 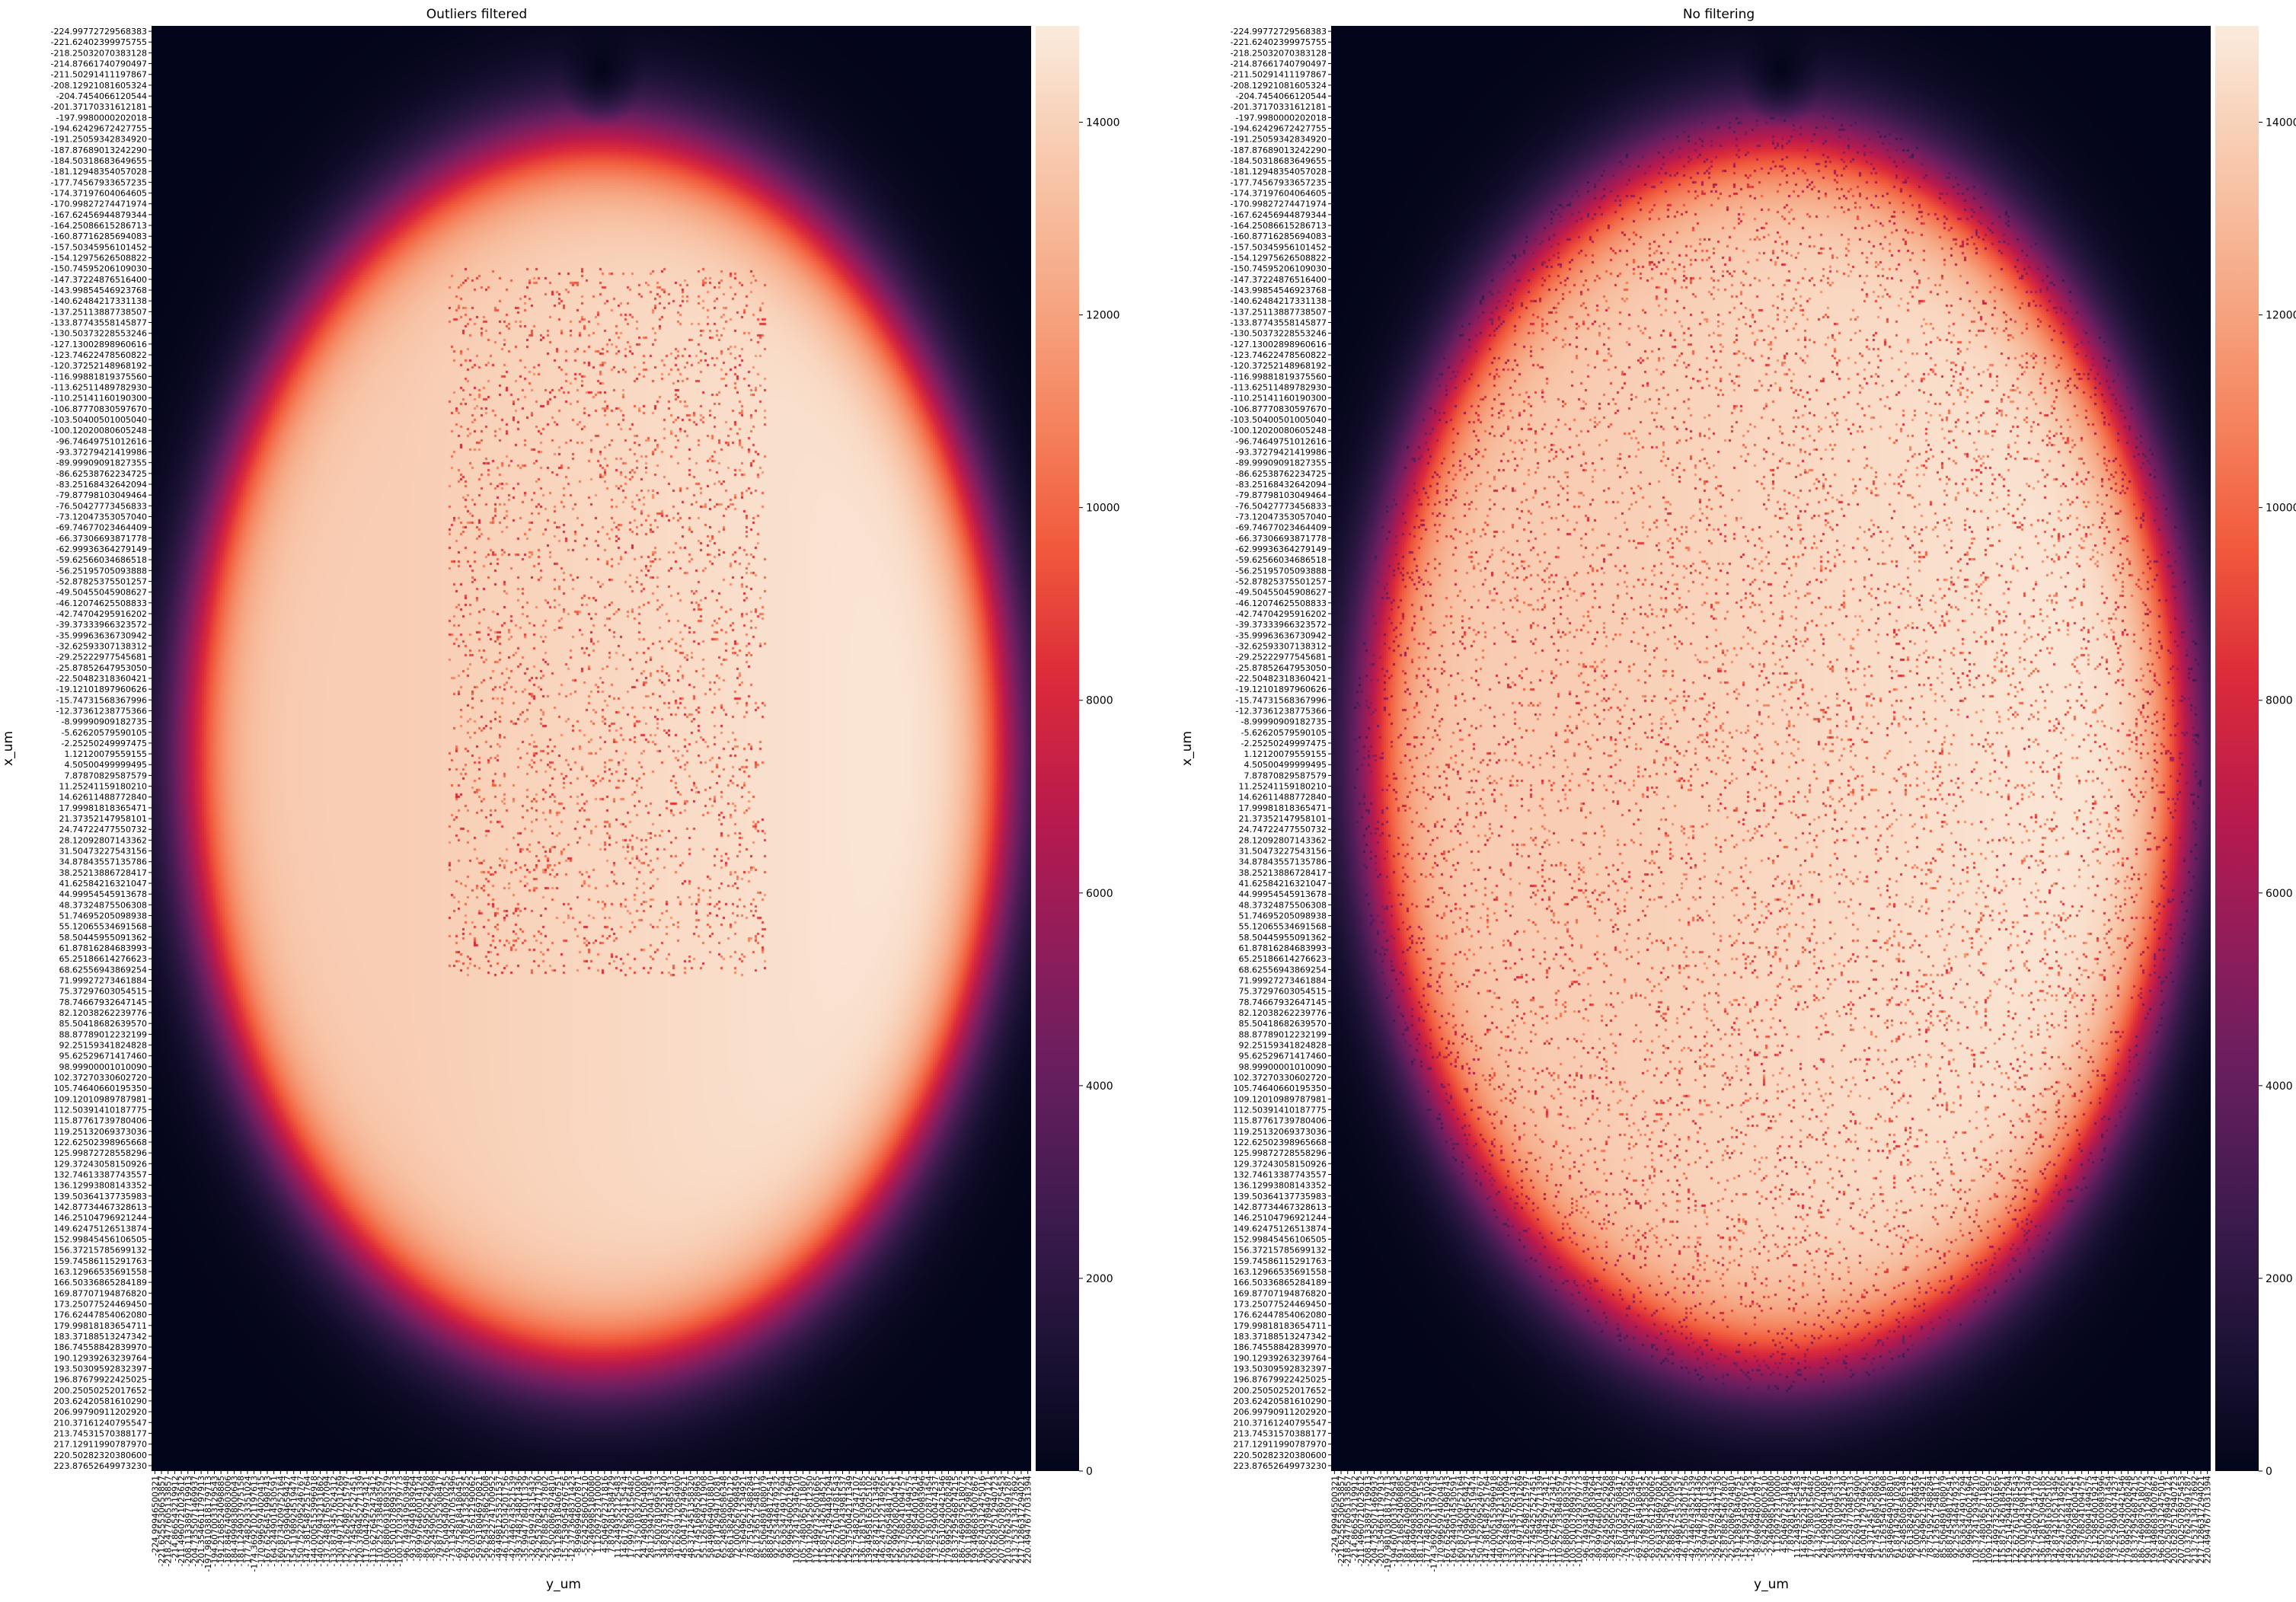 I want to click on colorbar-tick-label: 0, so click(x=1089, y=1472).